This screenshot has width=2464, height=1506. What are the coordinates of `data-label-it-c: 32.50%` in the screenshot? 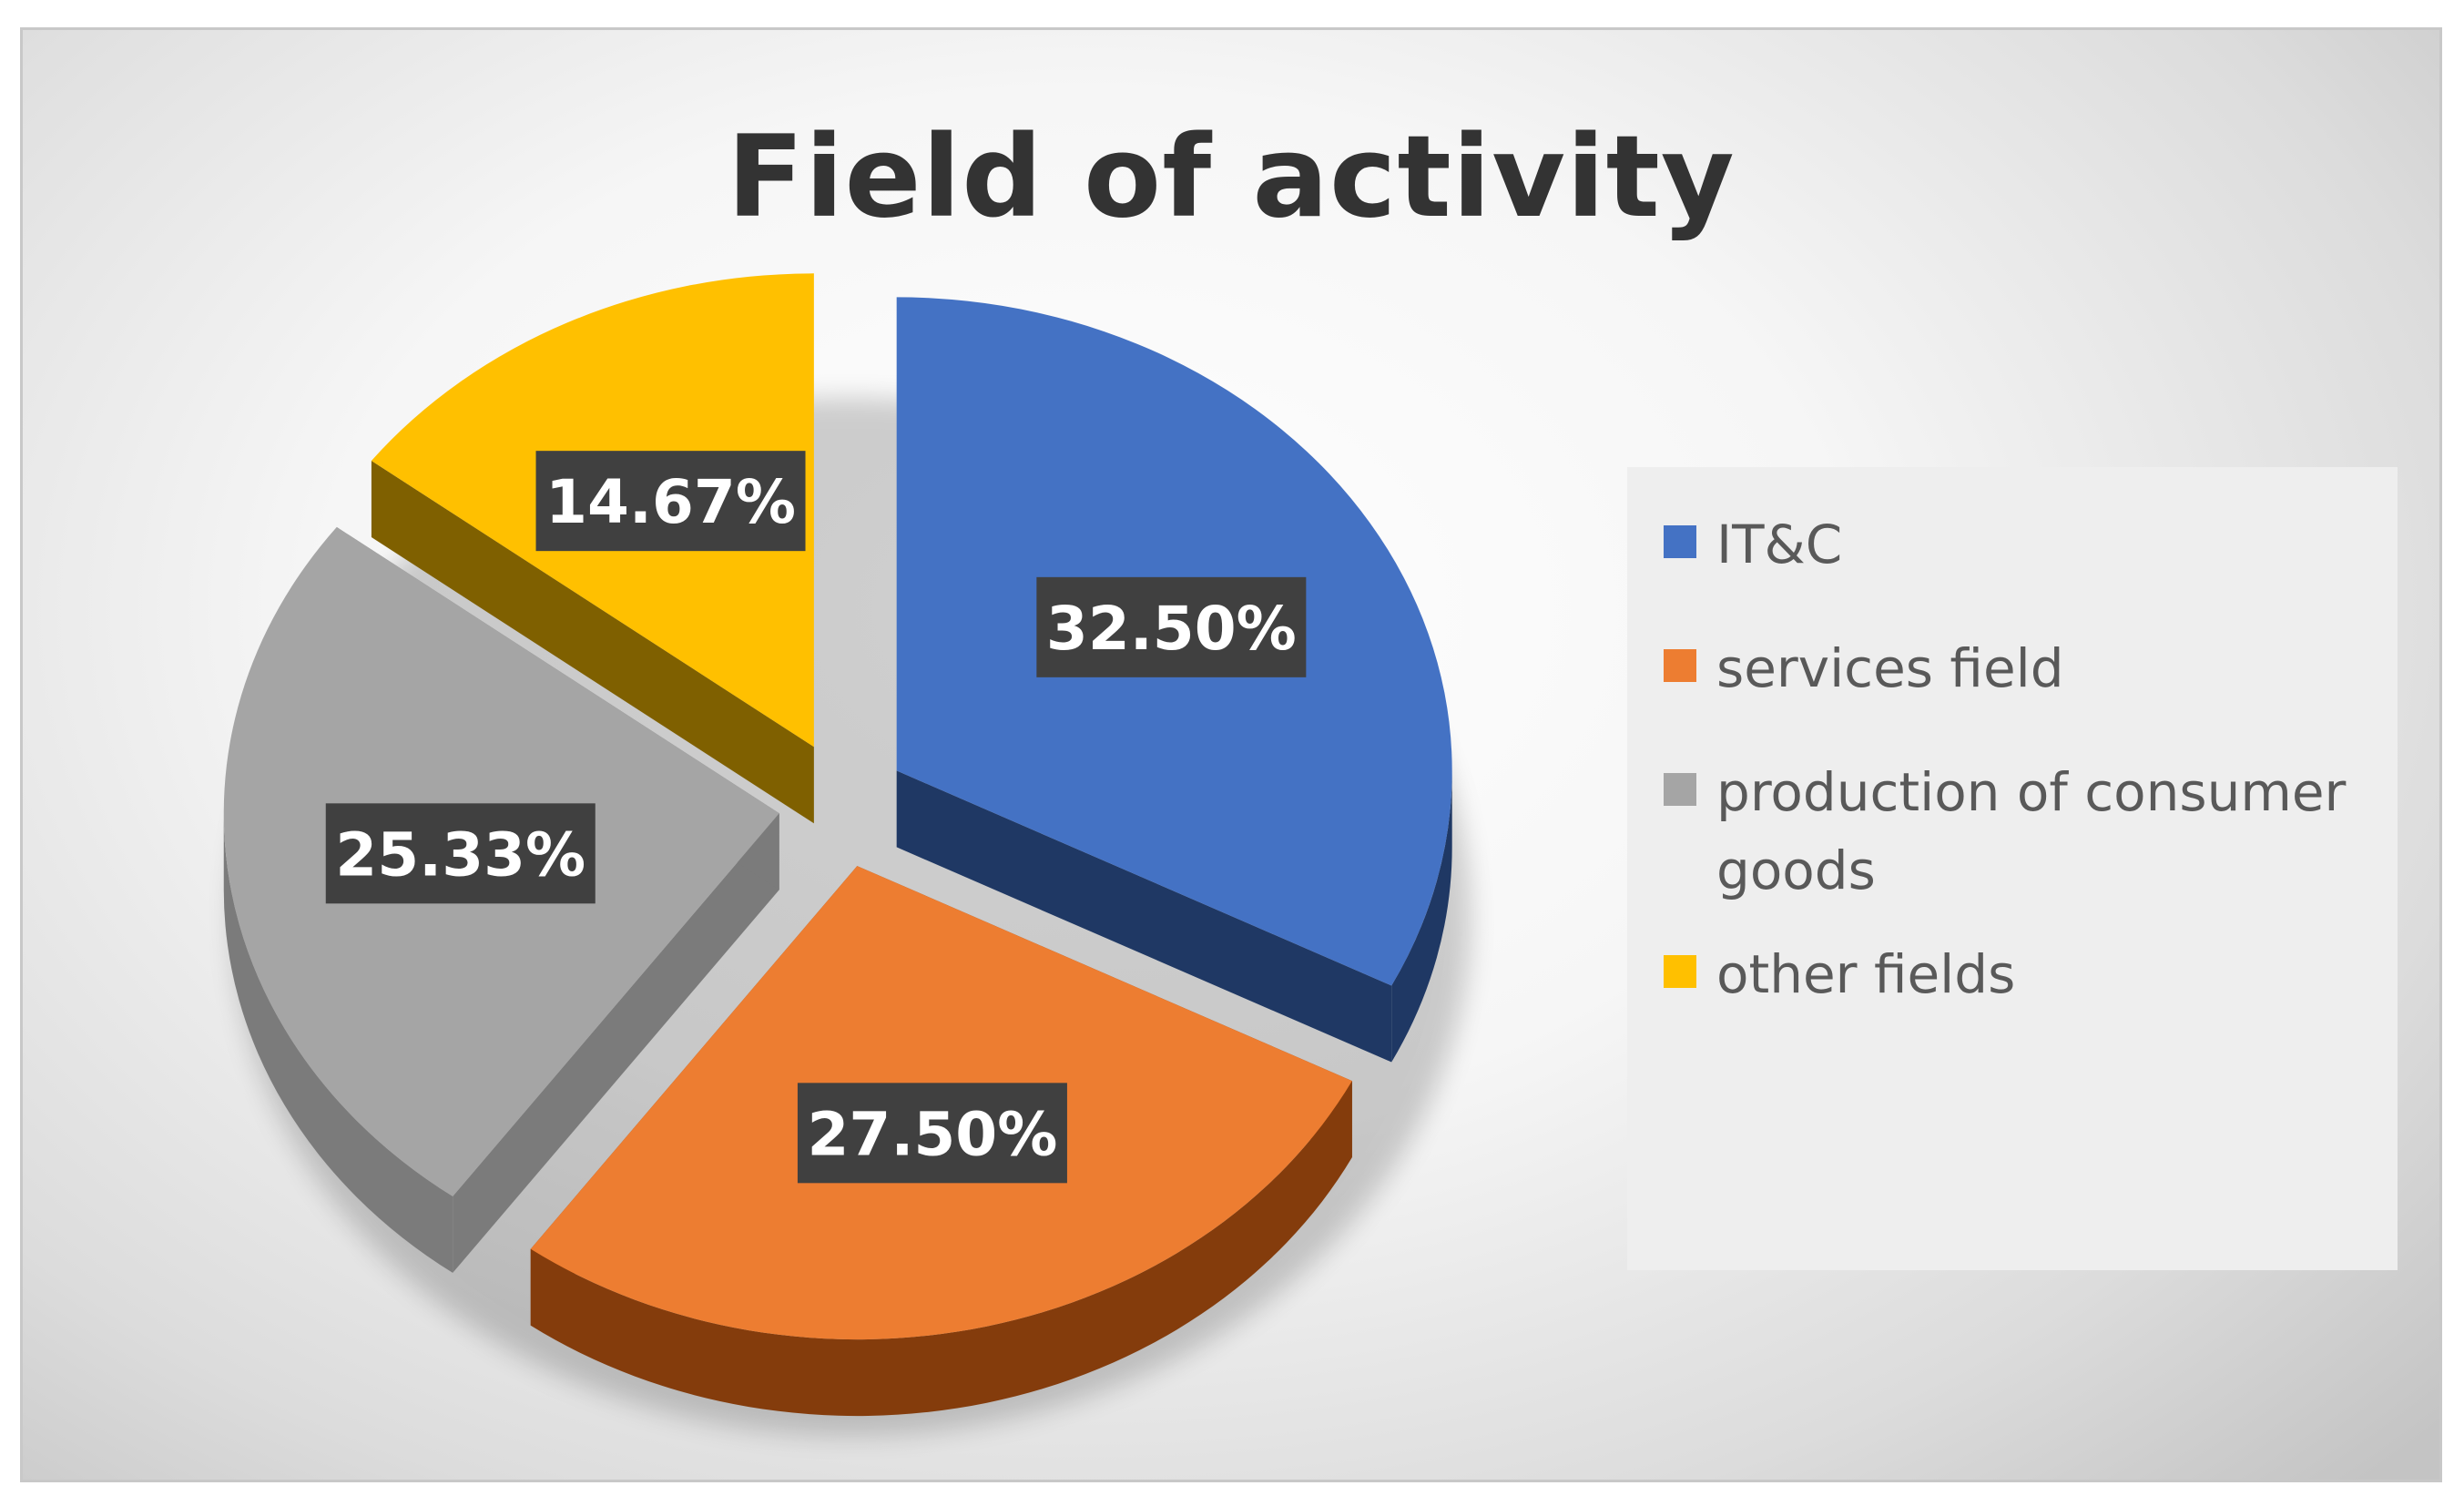 It's located at (1171, 629).